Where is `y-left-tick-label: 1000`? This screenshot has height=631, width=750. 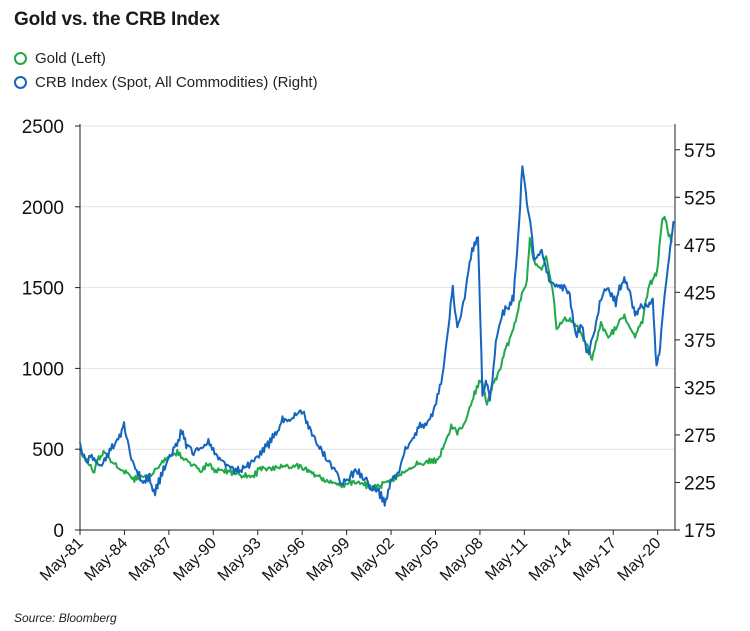
y-left-tick-label: 1000 is located at coordinates (43, 369).